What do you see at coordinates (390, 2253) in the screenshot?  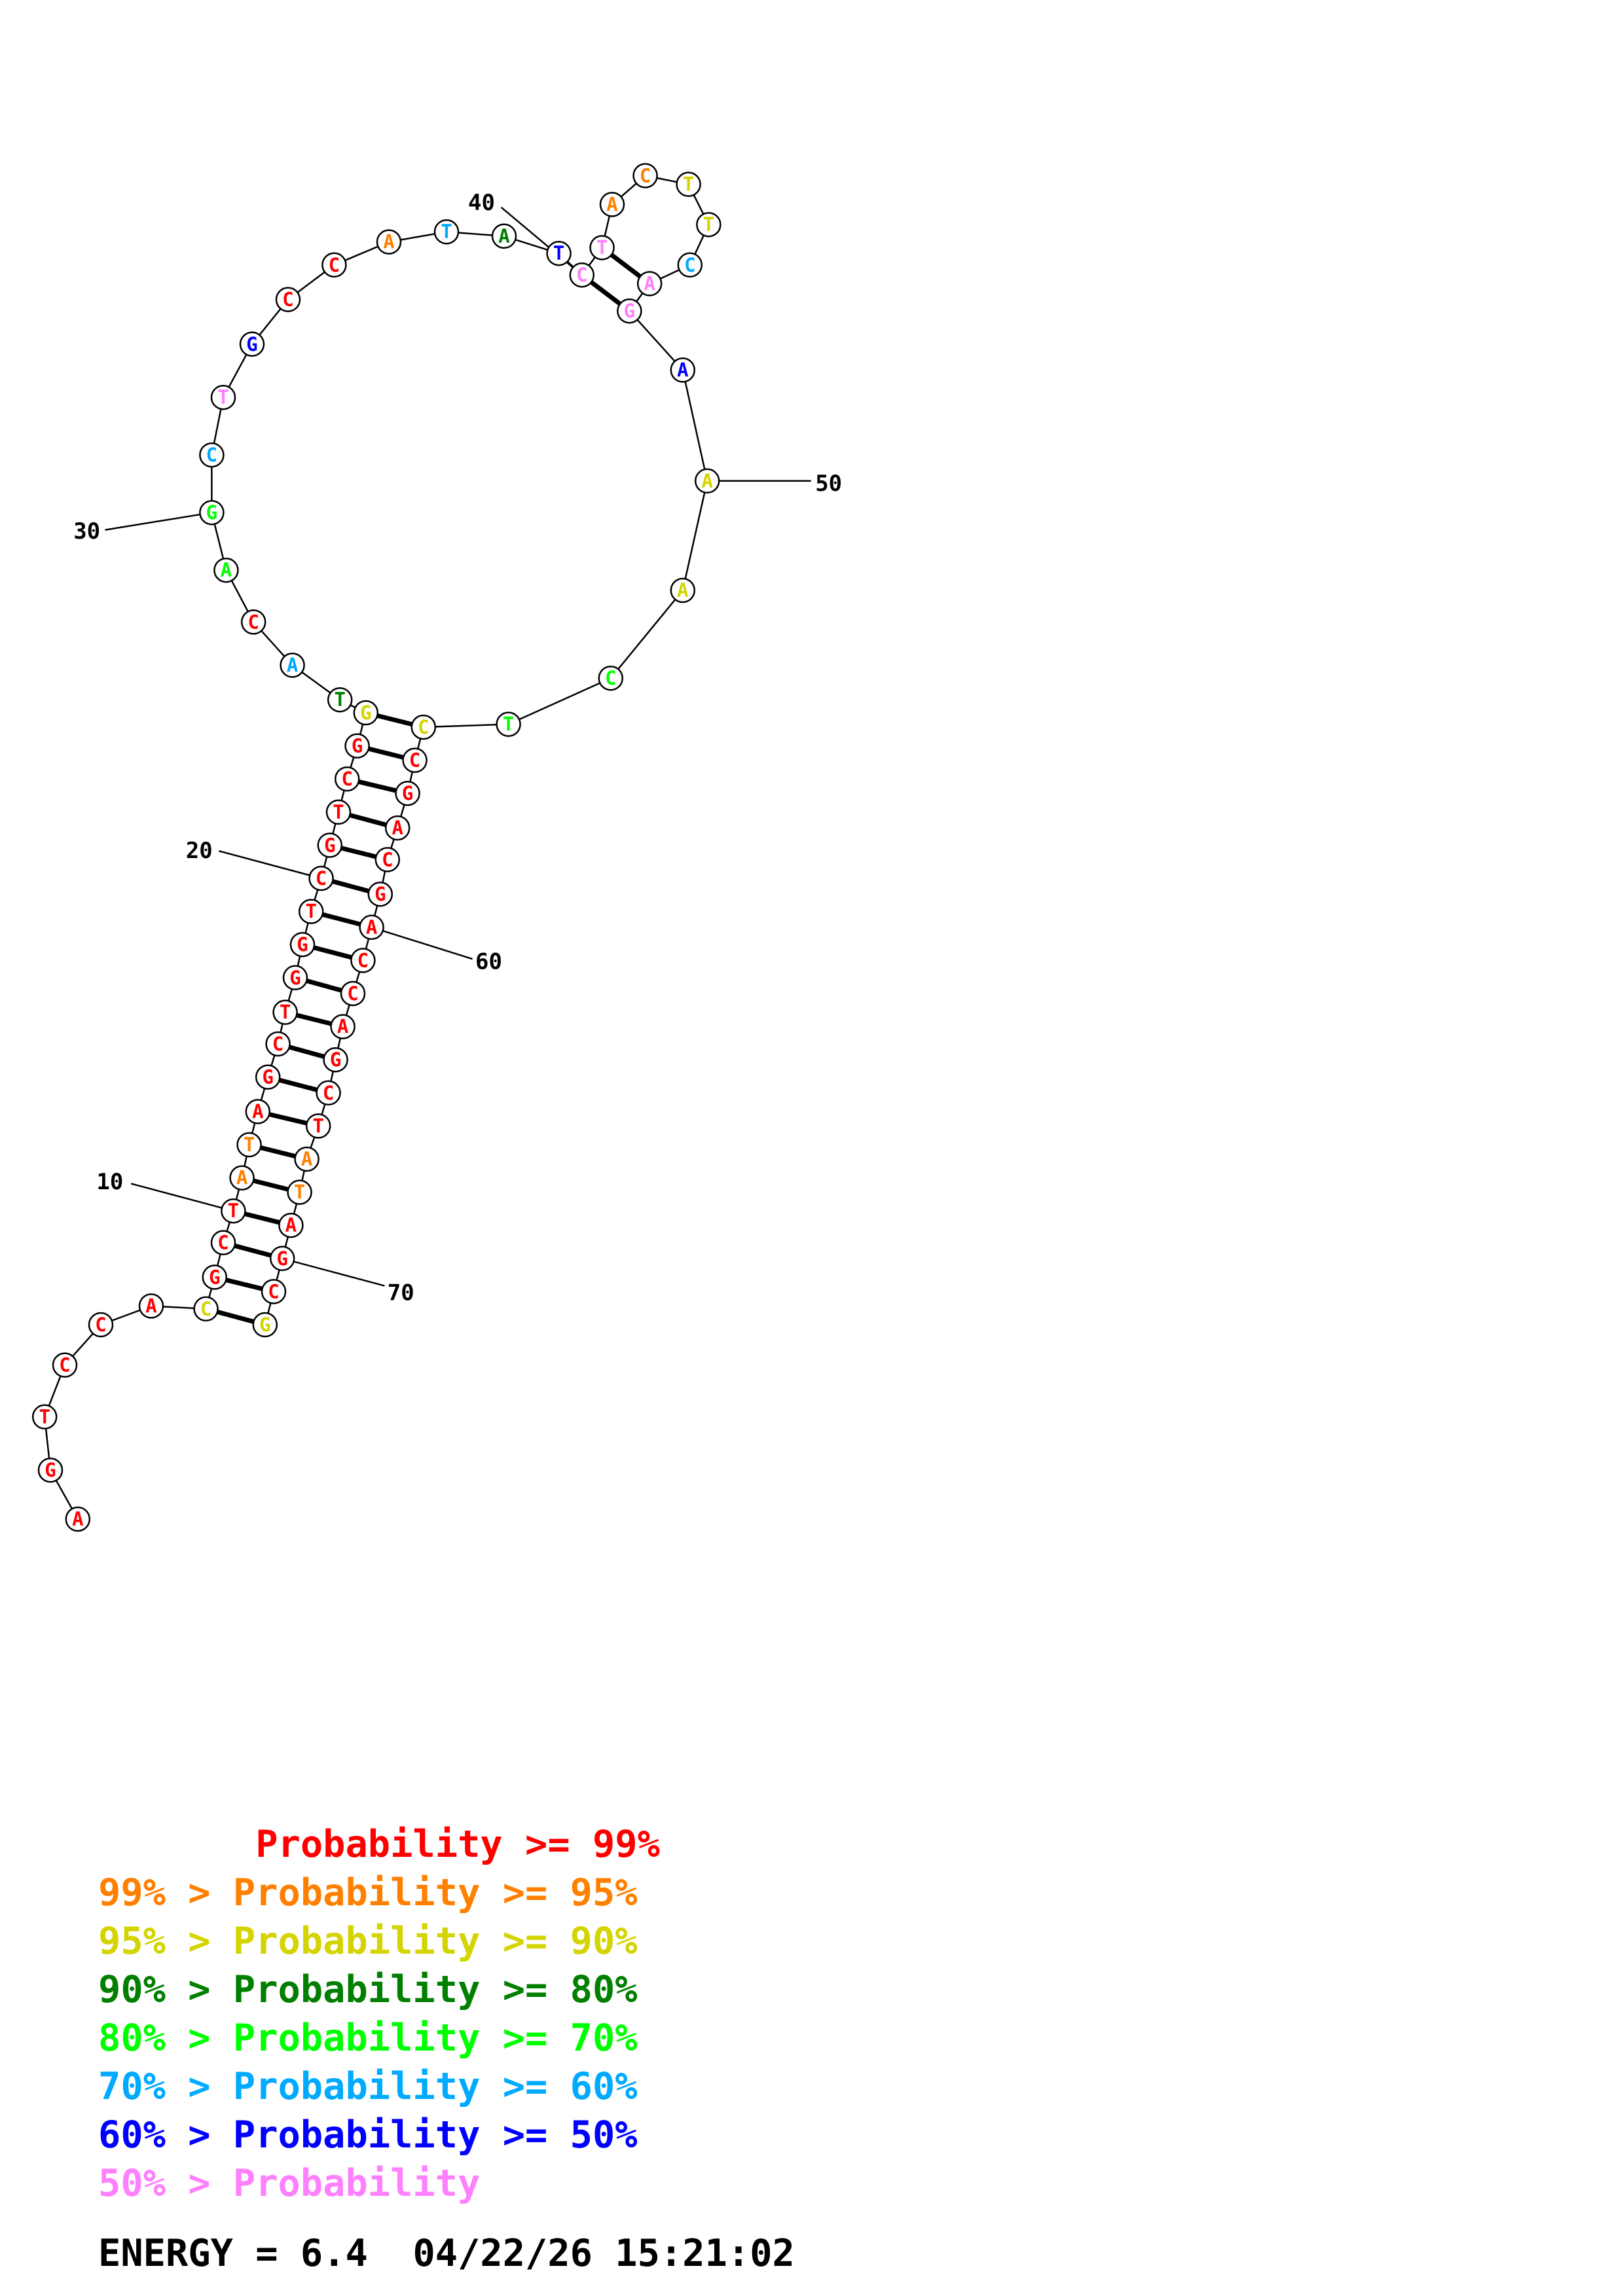 I see `footer-spacer` at bounding box center [390, 2253].